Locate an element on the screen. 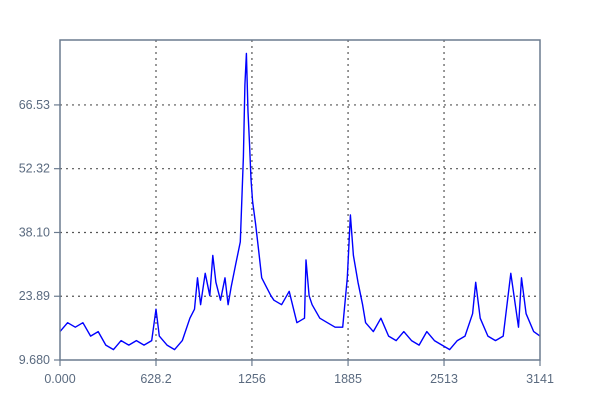 The width and height of the screenshot is (600, 400). x-tick-label: 0.000 is located at coordinates (59, 379).